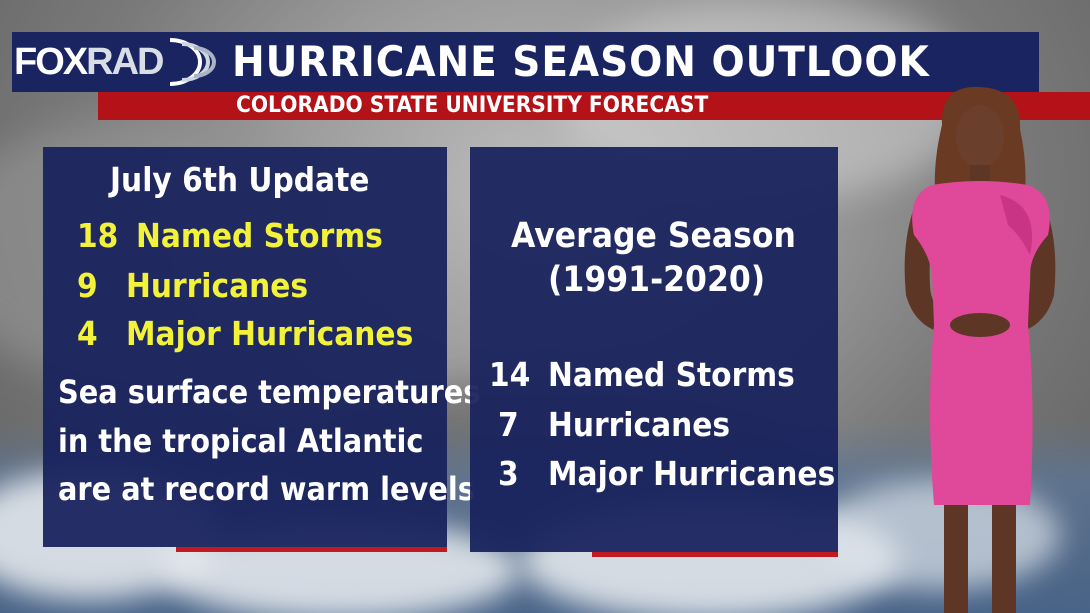  I want to click on average-years: (1991-2020), so click(657, 280).